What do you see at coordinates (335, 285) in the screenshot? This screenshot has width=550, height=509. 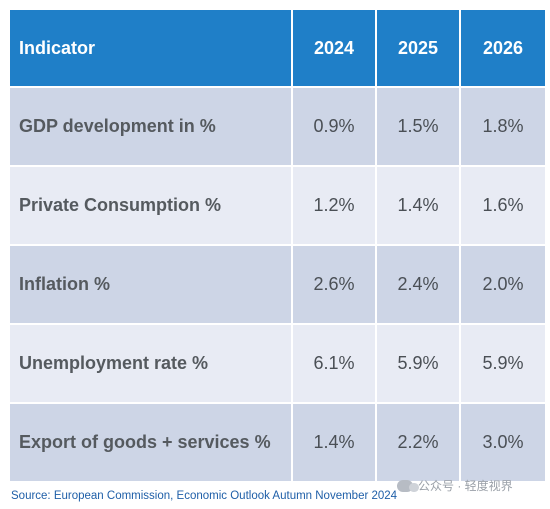 I see `row-value-2024: 2.6%` at bounding box center [335, 285].